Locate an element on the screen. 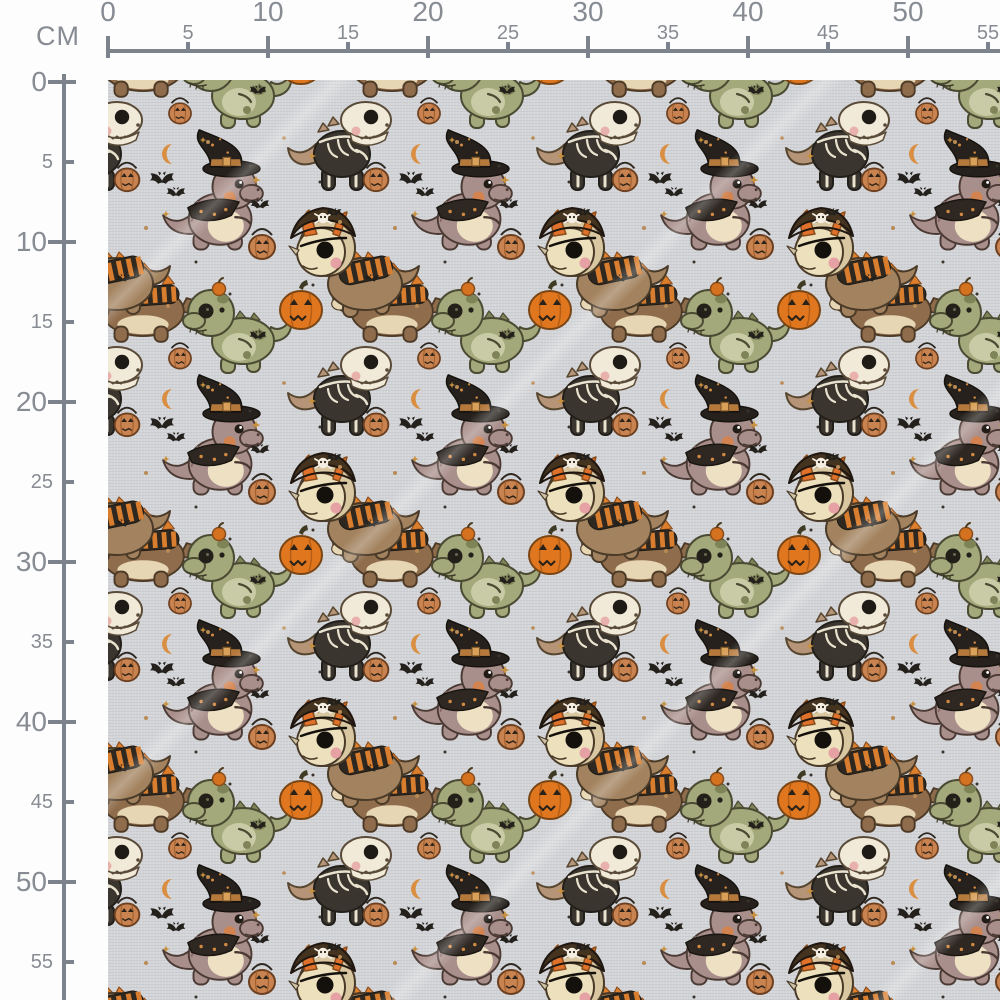 The image size is (1000, 1000). ruler-horizontal-line is located at coordinates (554, 51).